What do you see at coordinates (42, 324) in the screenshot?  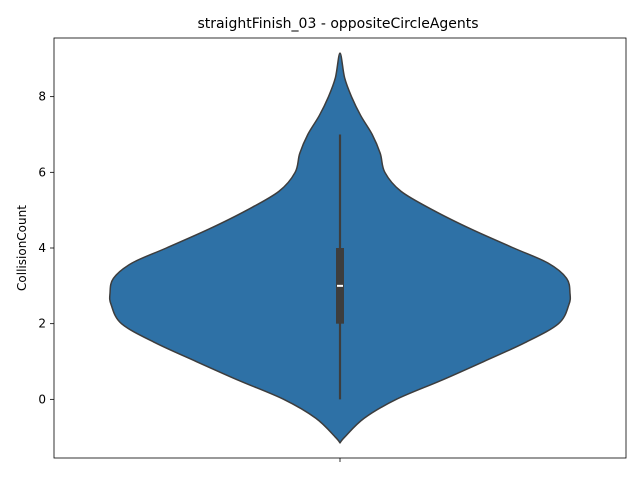 I see `y-tick-label: 2` at bounding box center [42, 324].